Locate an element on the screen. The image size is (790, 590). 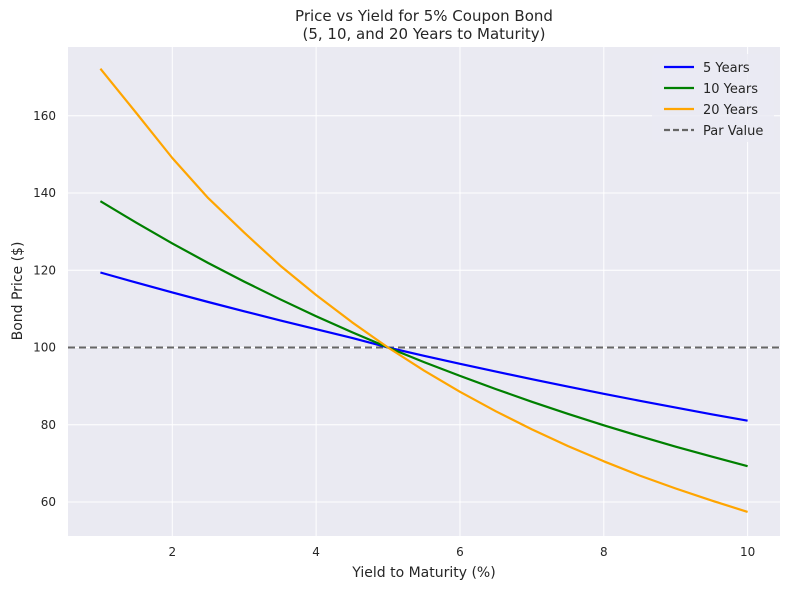
x-tick-label: 8 is located at coordinates (604, 552).